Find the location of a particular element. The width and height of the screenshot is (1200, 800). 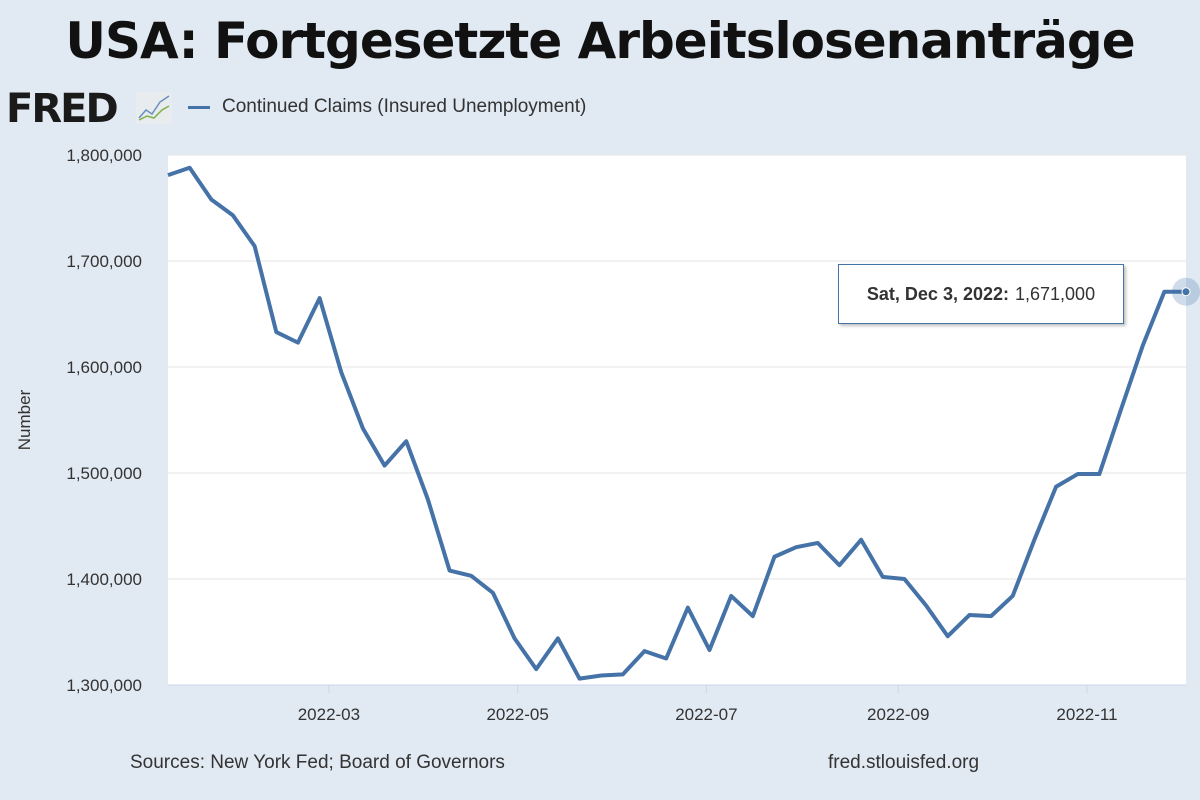

hover-point is located at coordinates (1186, 292).